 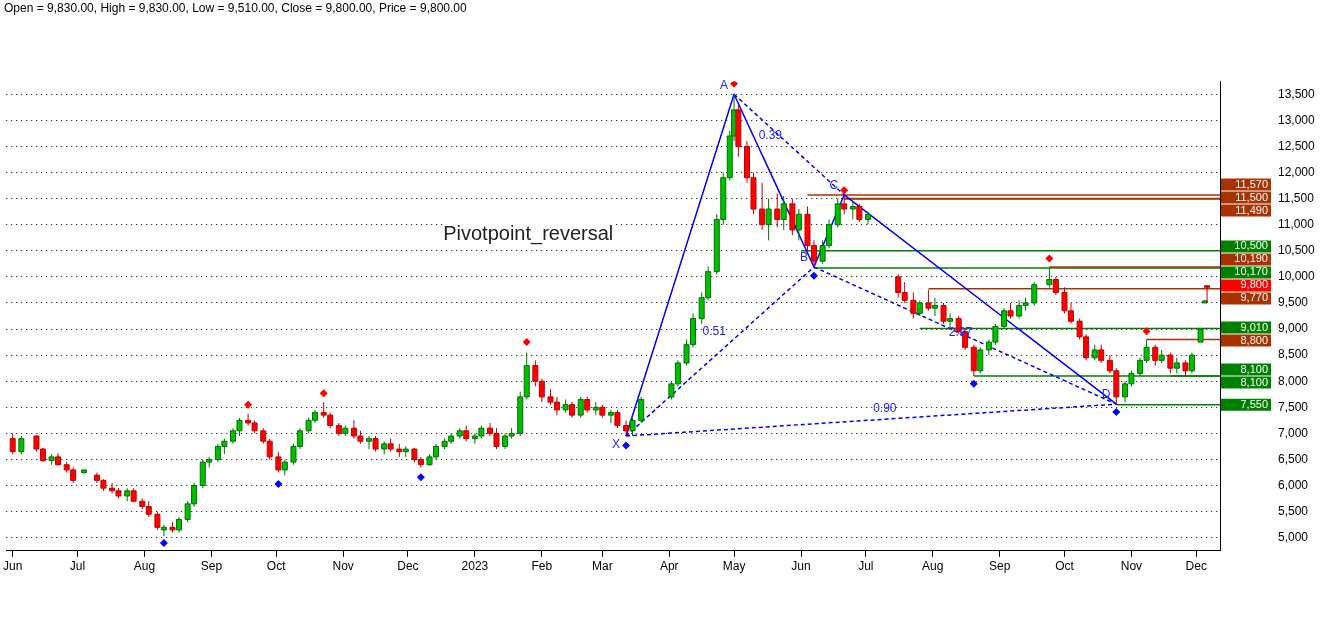 What do you see at coordinates (1254, 326) in the screenshot?
I see `data-label: 9,010` at bounding box center [1254, 326].